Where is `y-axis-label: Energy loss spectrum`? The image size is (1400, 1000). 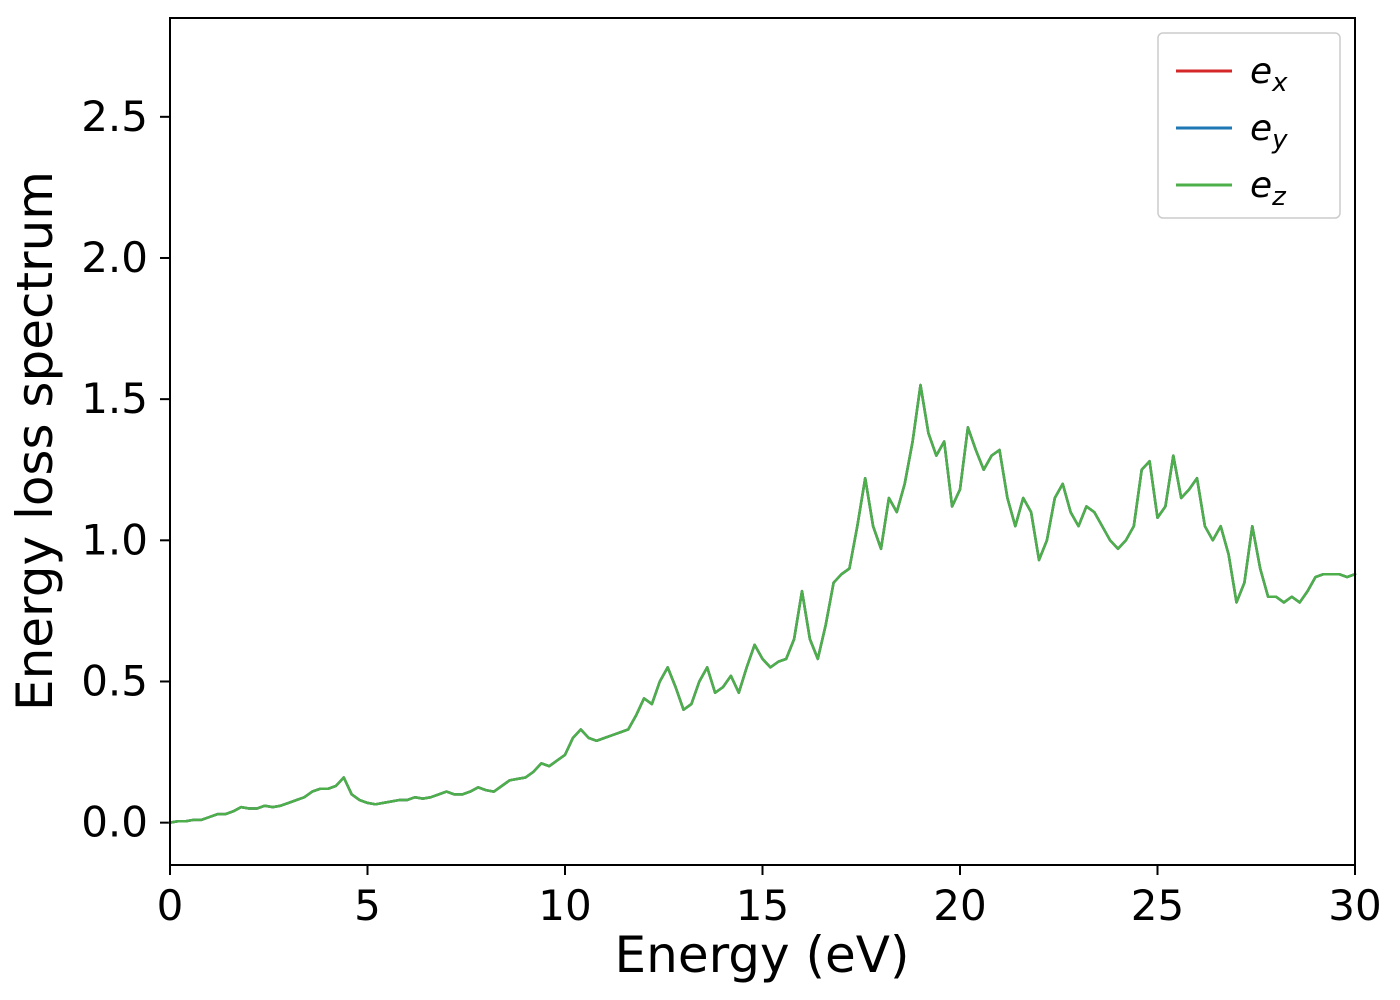
y-axis-label: Energy loss spectrum is located at coordinates (35, 441).